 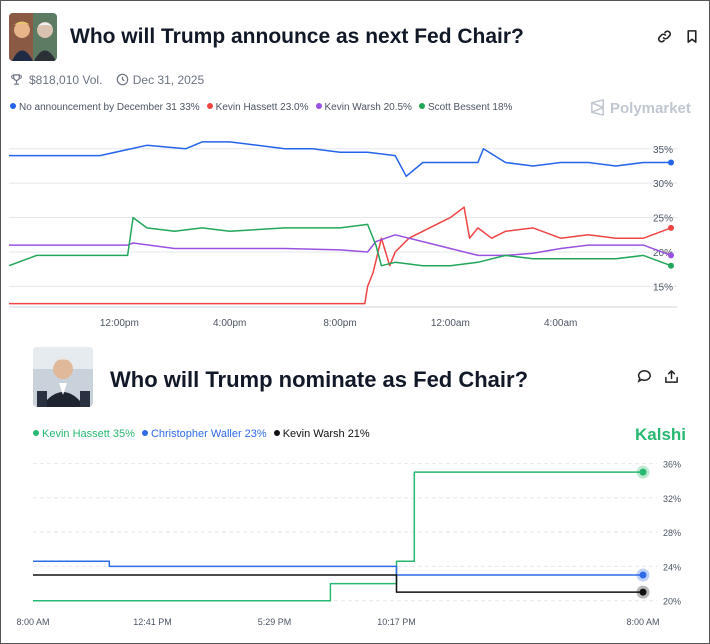 I want to click on x-tick-label: 5:29 PM, so click(x=275, y=622).